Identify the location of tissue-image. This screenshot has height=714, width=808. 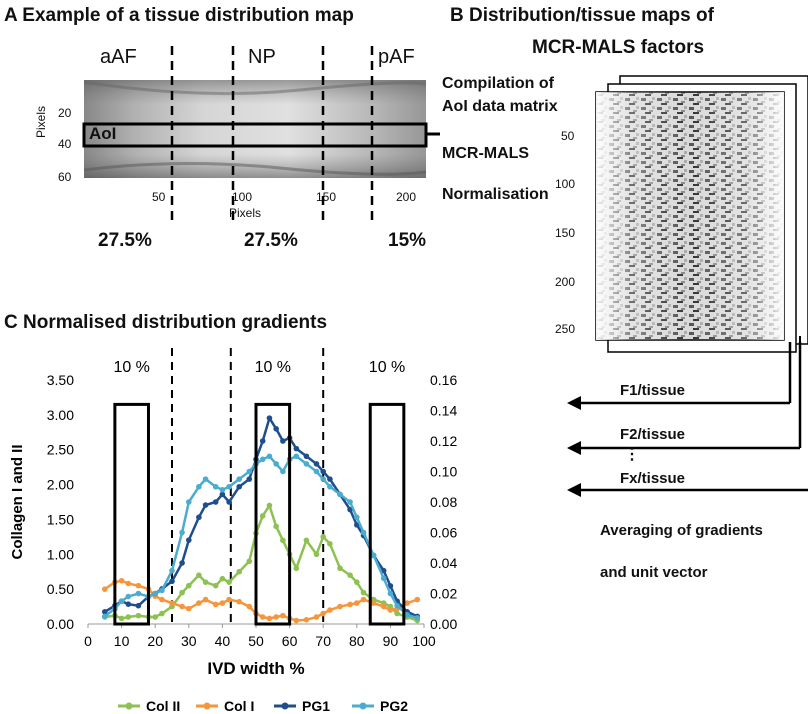
(255, 129).